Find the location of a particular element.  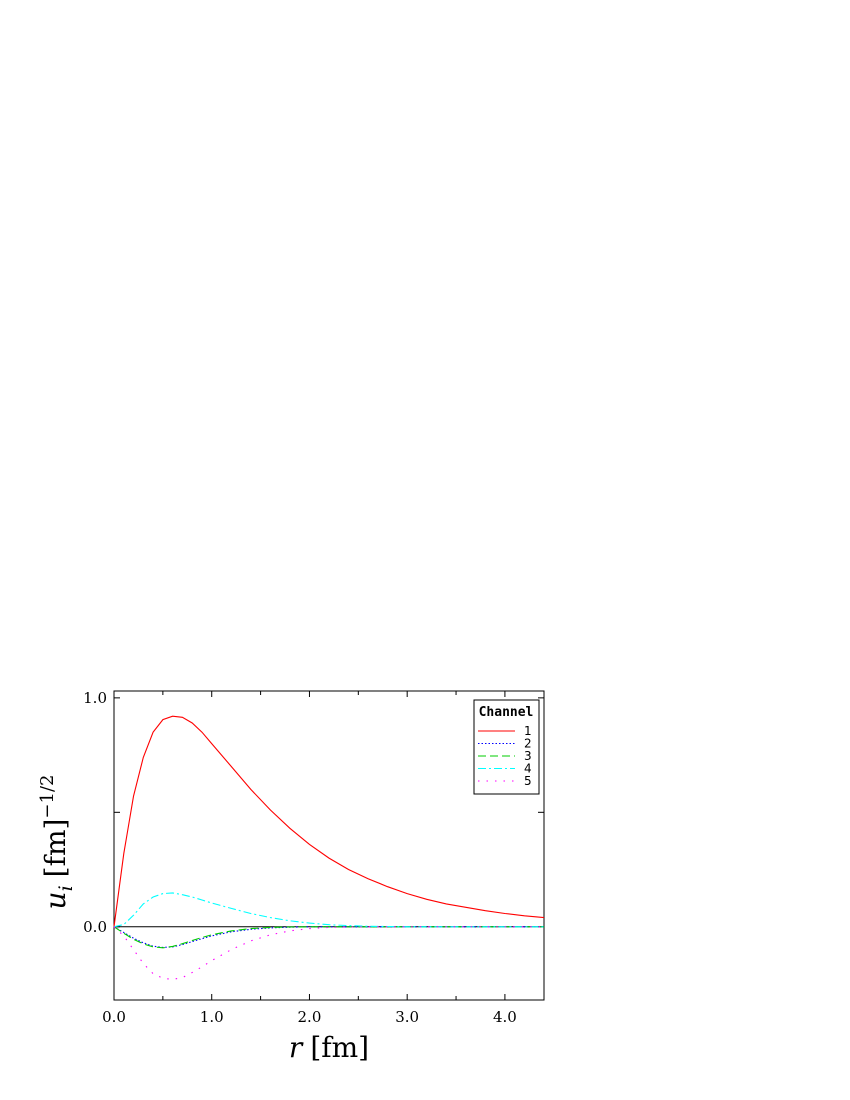

y-axis-unit: [fm] is located at coordinates (55, 848).